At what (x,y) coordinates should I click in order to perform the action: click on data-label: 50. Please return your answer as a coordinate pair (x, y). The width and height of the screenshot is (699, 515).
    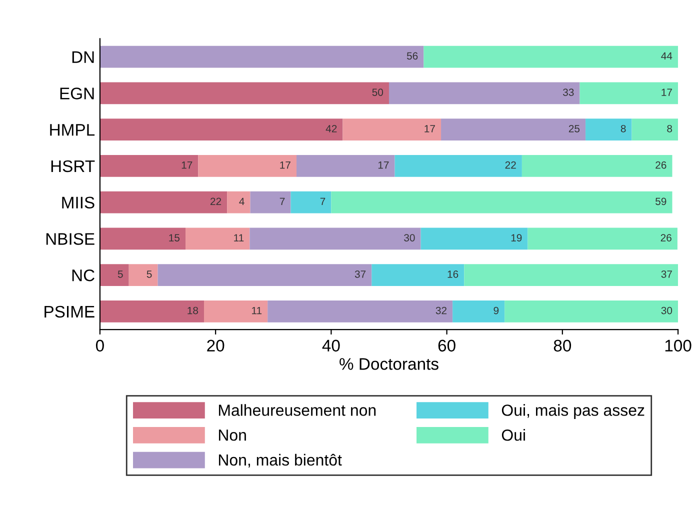
    Looking at the image, I should click on (378, 92).